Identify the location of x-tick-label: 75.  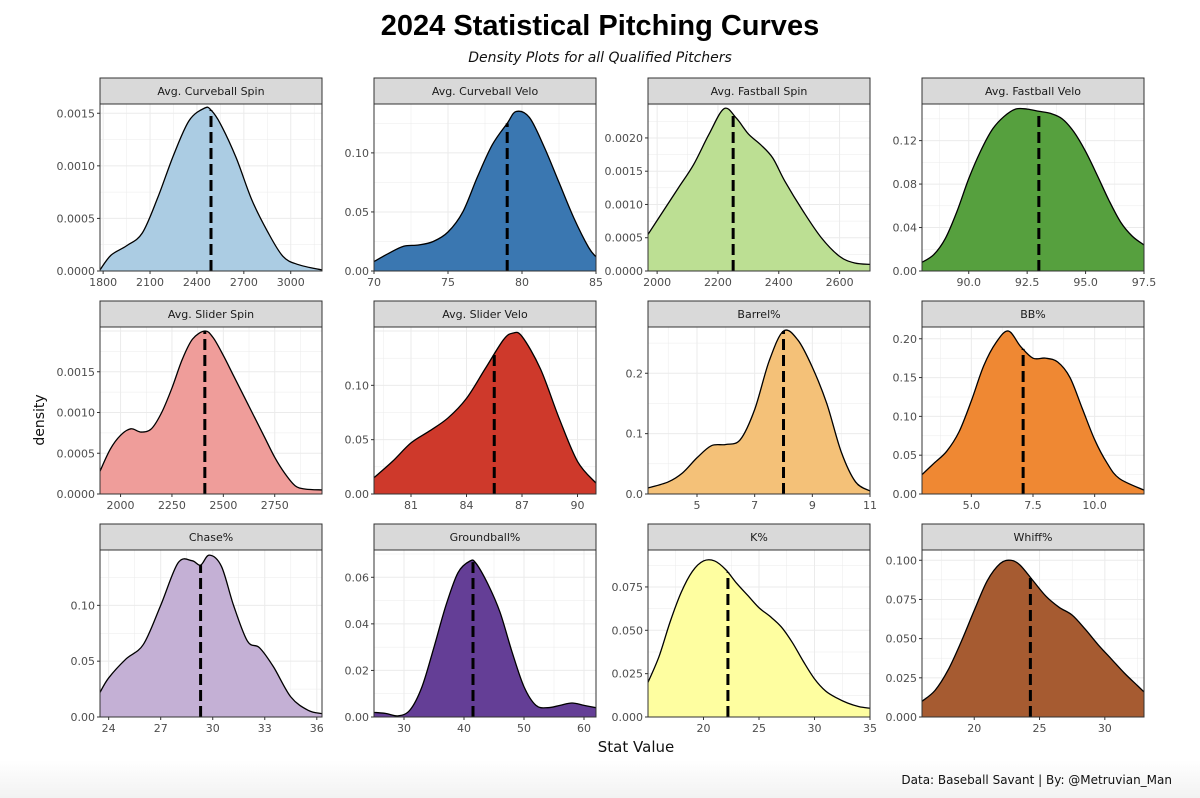
(448, 282).